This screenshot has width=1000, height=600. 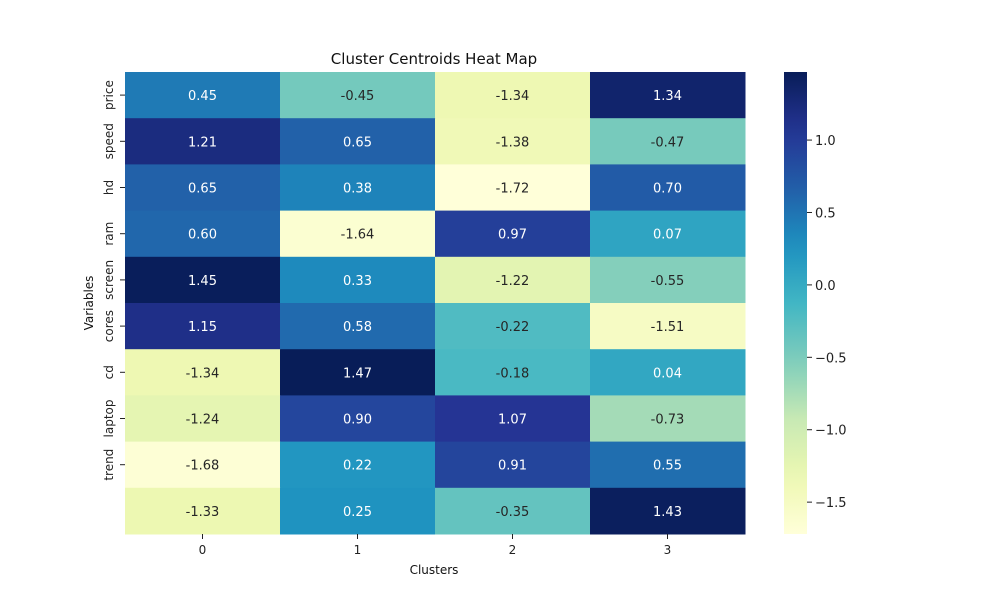 I want to click on y-tick-label: price, so click(x=109, y=95).